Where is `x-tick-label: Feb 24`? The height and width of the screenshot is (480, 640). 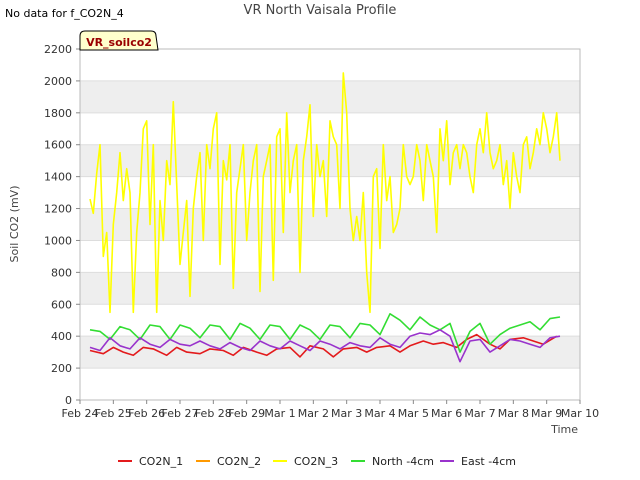 x-tick-label: Feb 24 is located at coordinates (80, 413).